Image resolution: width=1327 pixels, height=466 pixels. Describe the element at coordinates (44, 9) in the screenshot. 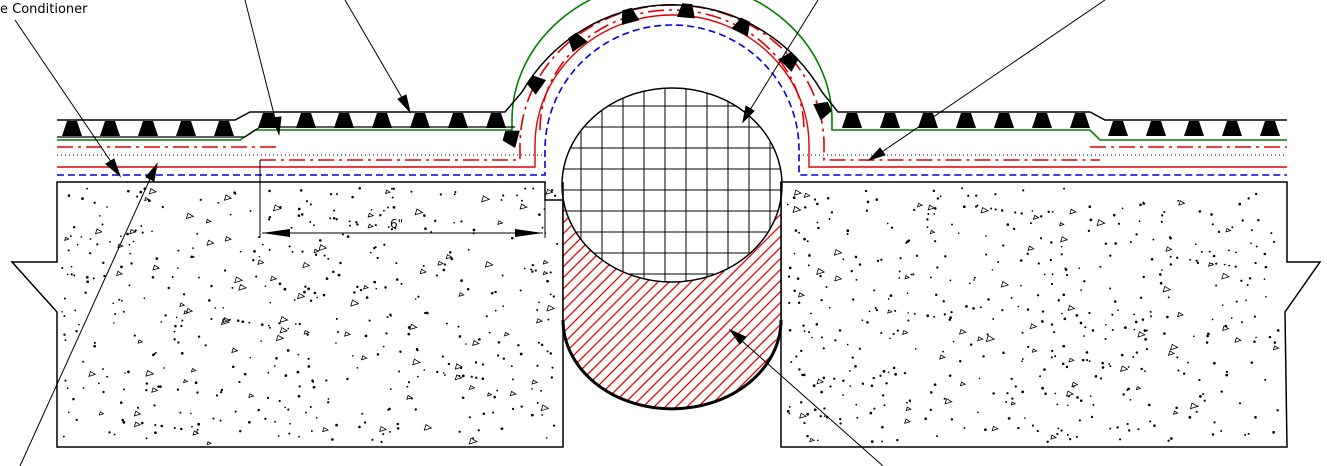

I see `callout-conditioner-label: e Conditioner` at that location.